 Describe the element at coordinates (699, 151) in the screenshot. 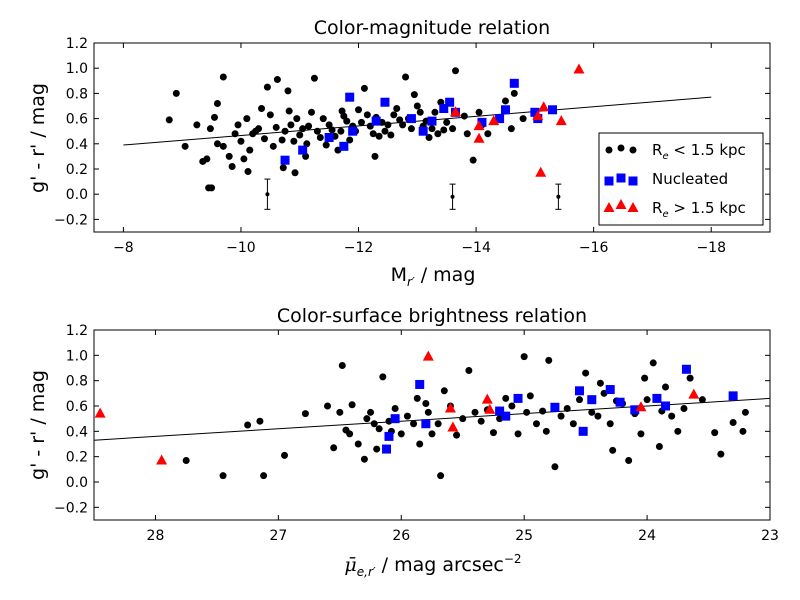

I see `legend-label: Re < 1.5 kpc` at that location.